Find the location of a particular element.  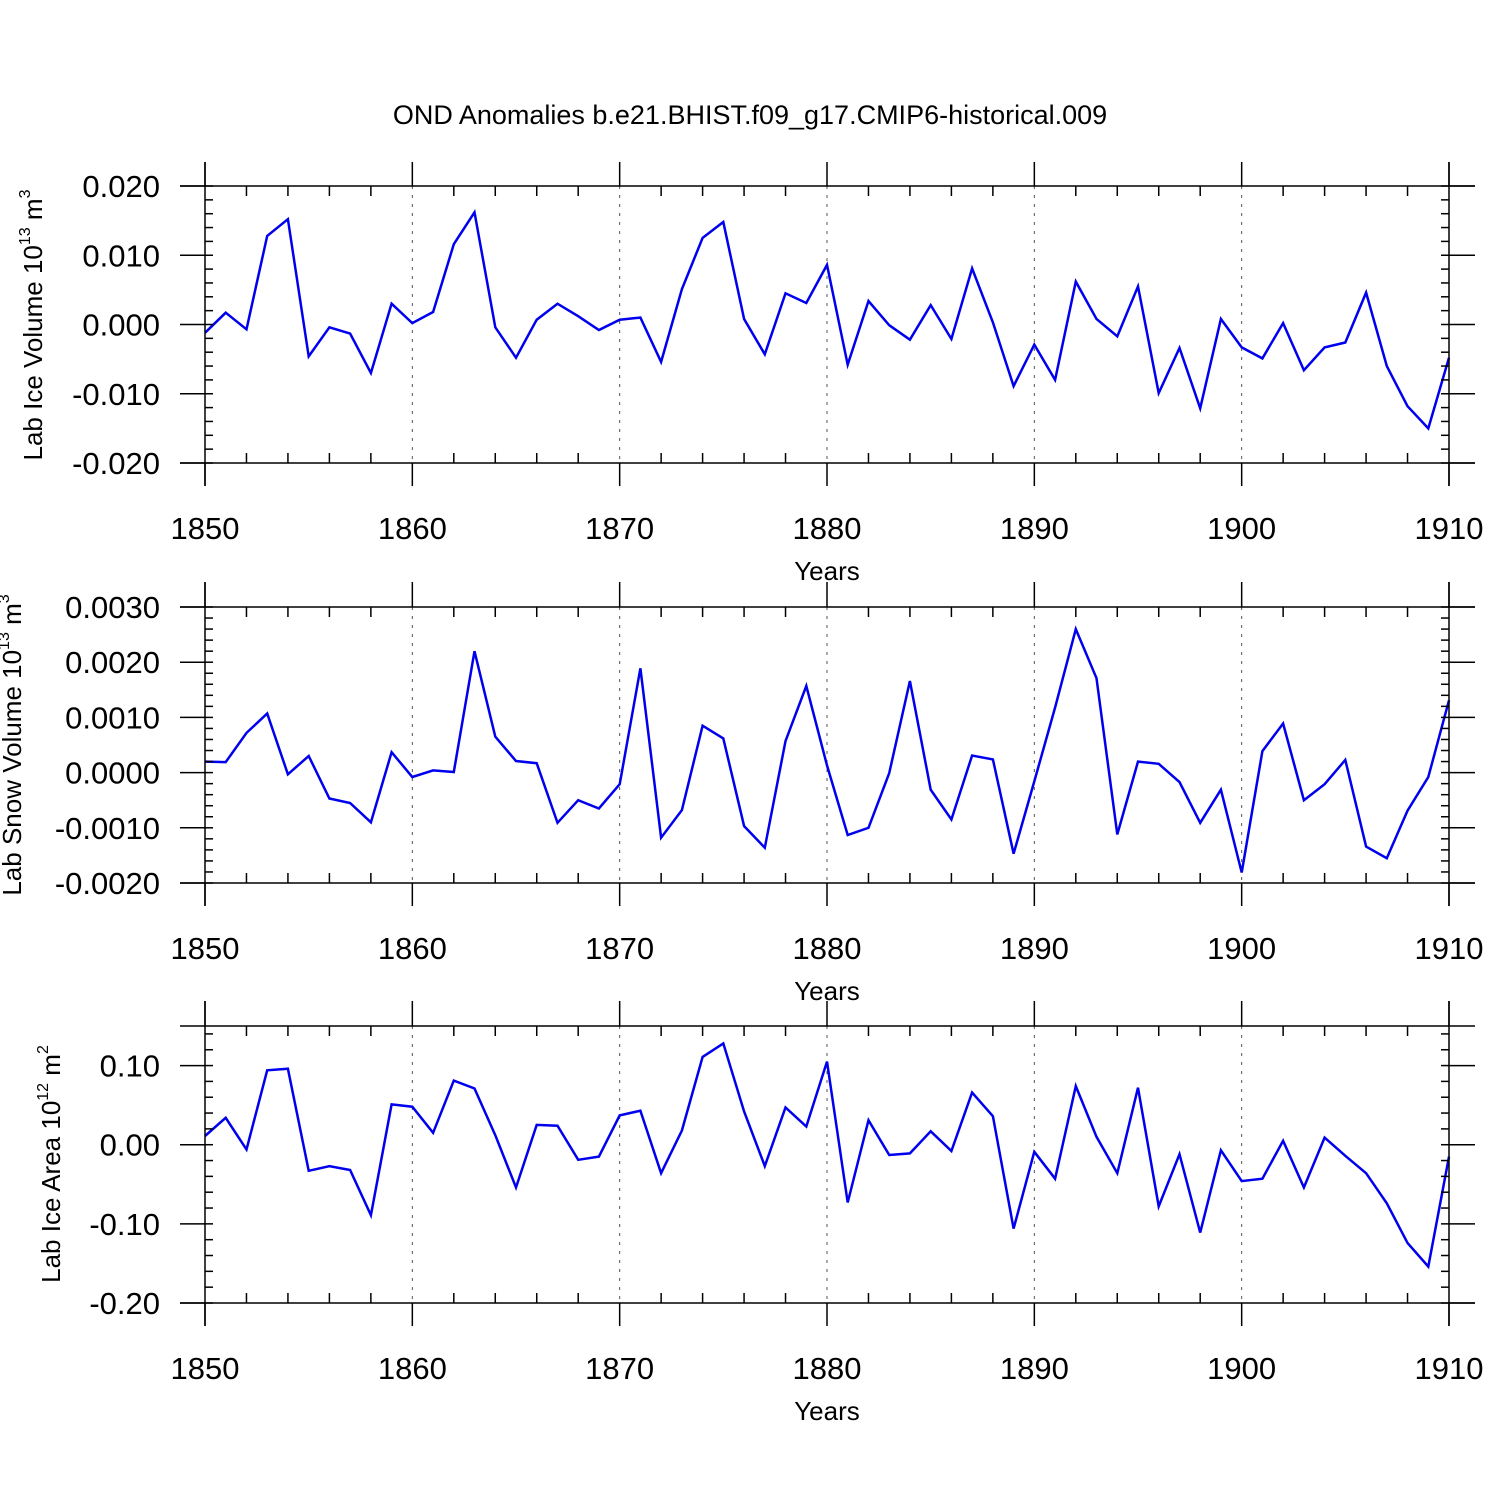

y-axis-title-prefix: Lab Ice Volume 10 is located at coordinates (33, 352).